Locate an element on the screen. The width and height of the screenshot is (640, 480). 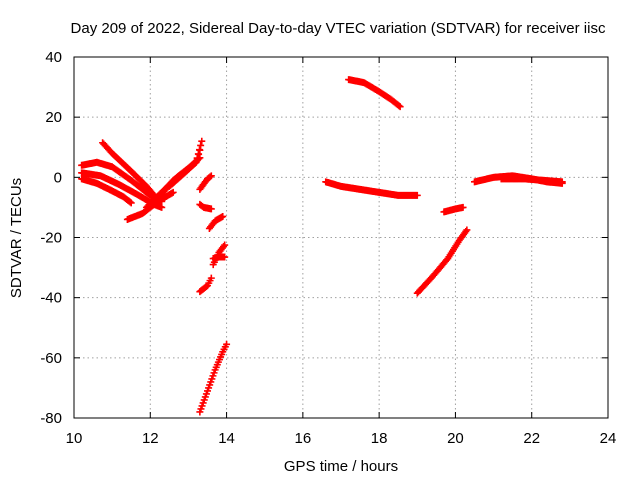
x-tick-label: 24 is located at coordinates (608, 438).